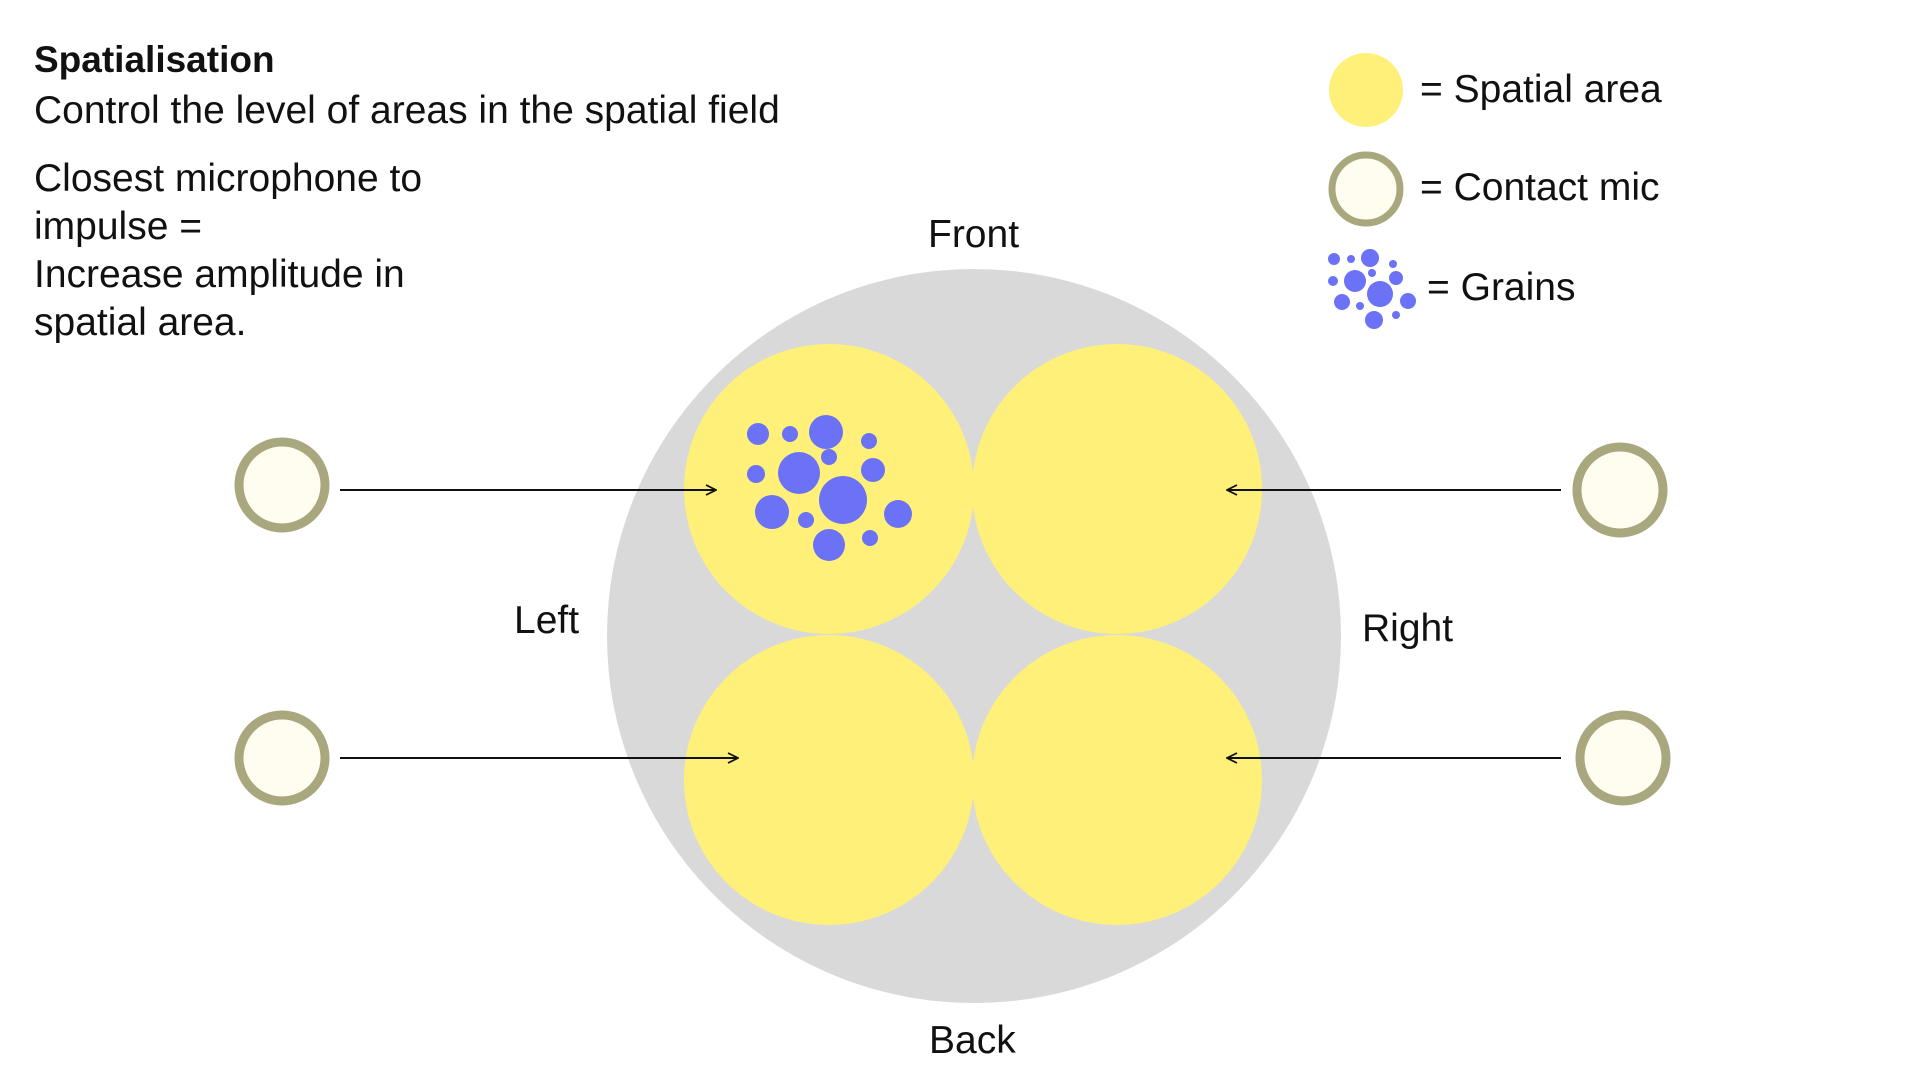 This screenshot has height=1080, width=1920. I want to click on spatial-area-back-right, so click(1117, 780).